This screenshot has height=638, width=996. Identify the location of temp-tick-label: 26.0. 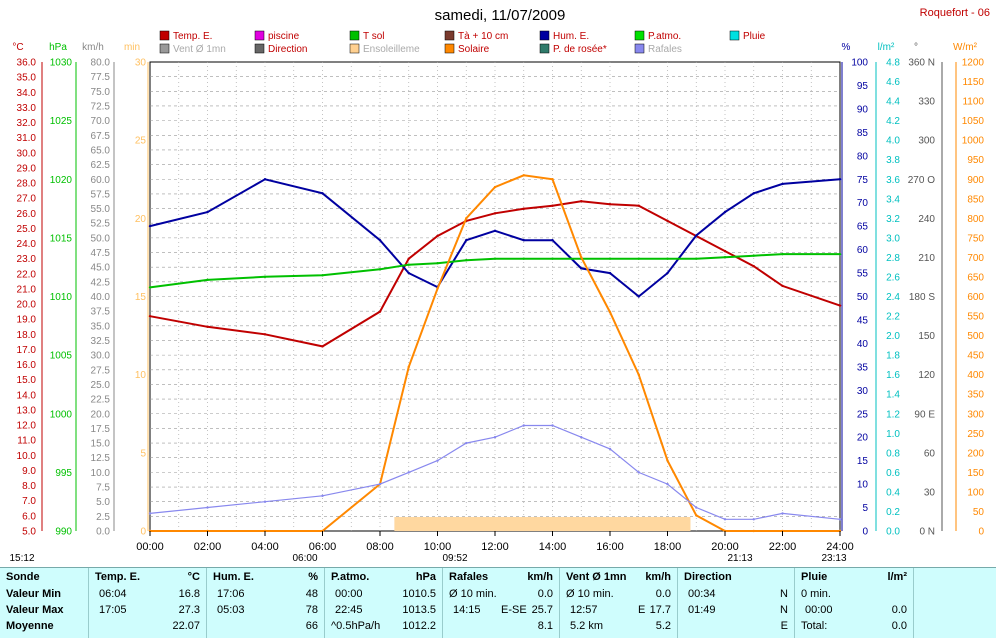
(27, 214).